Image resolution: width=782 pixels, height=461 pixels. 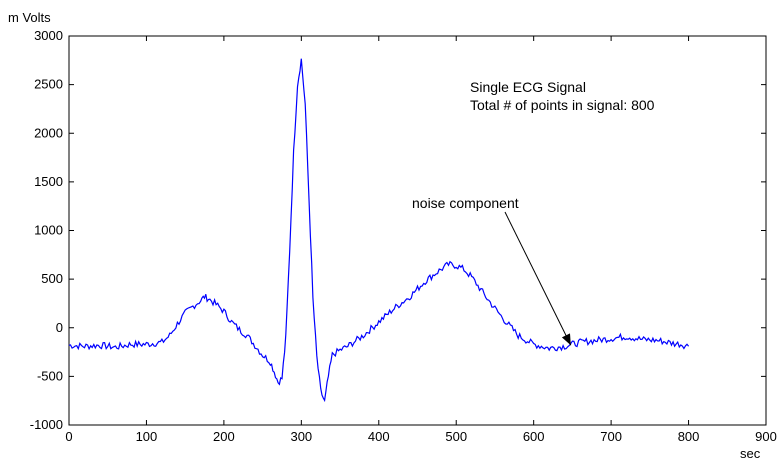 What do you see at coordinates (465, 203) in the screenshot?
I see `noise-component-label: noise component` at bounding box center [465, 203].